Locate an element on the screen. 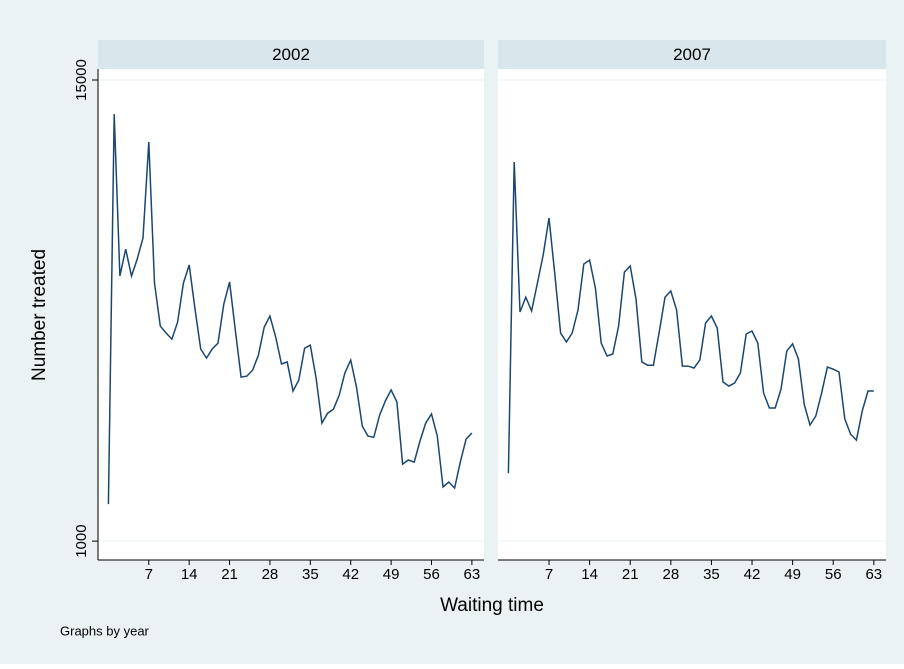 This screenshot has width=904, height=669. panel-title: 2007 is located at coordinates (692, 54).